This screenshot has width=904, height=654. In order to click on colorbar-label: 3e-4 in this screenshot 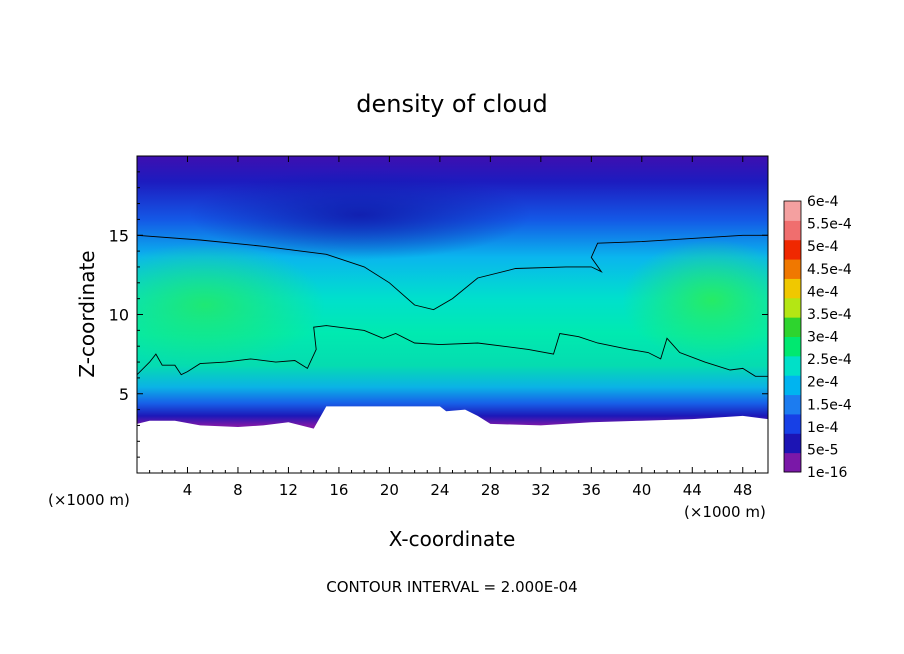, I will do `click(823, 338)`.